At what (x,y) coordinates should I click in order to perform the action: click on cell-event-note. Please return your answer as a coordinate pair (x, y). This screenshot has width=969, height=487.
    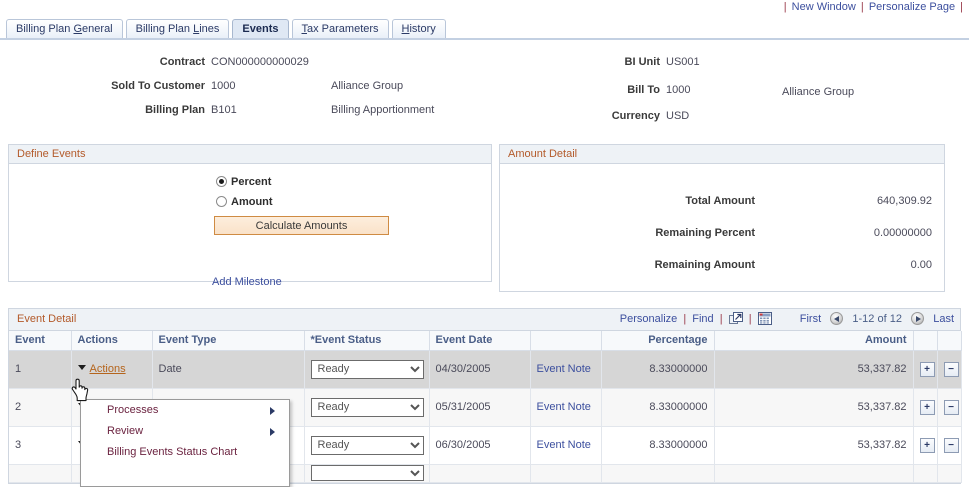
    Looking at the image, I should click on (566, 473).